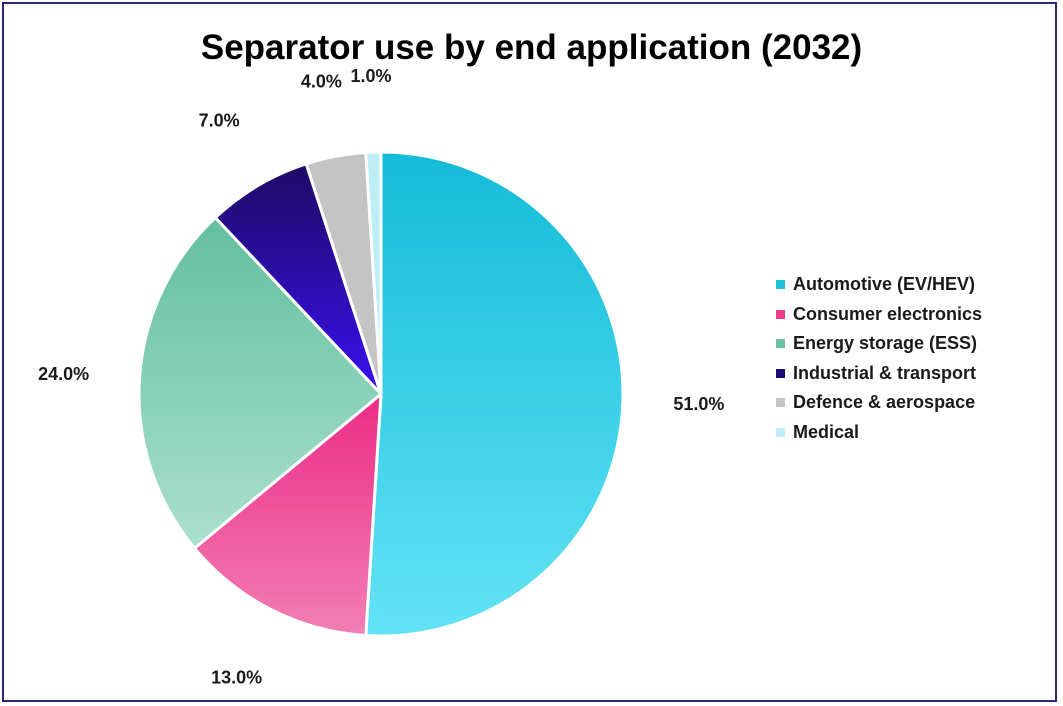 This screenshot has width=1063, height=706. Describe the element at coordinates (63, 374) in the screenshot. I see `data-label-energy-storage-ess: 24.0%` at that location.